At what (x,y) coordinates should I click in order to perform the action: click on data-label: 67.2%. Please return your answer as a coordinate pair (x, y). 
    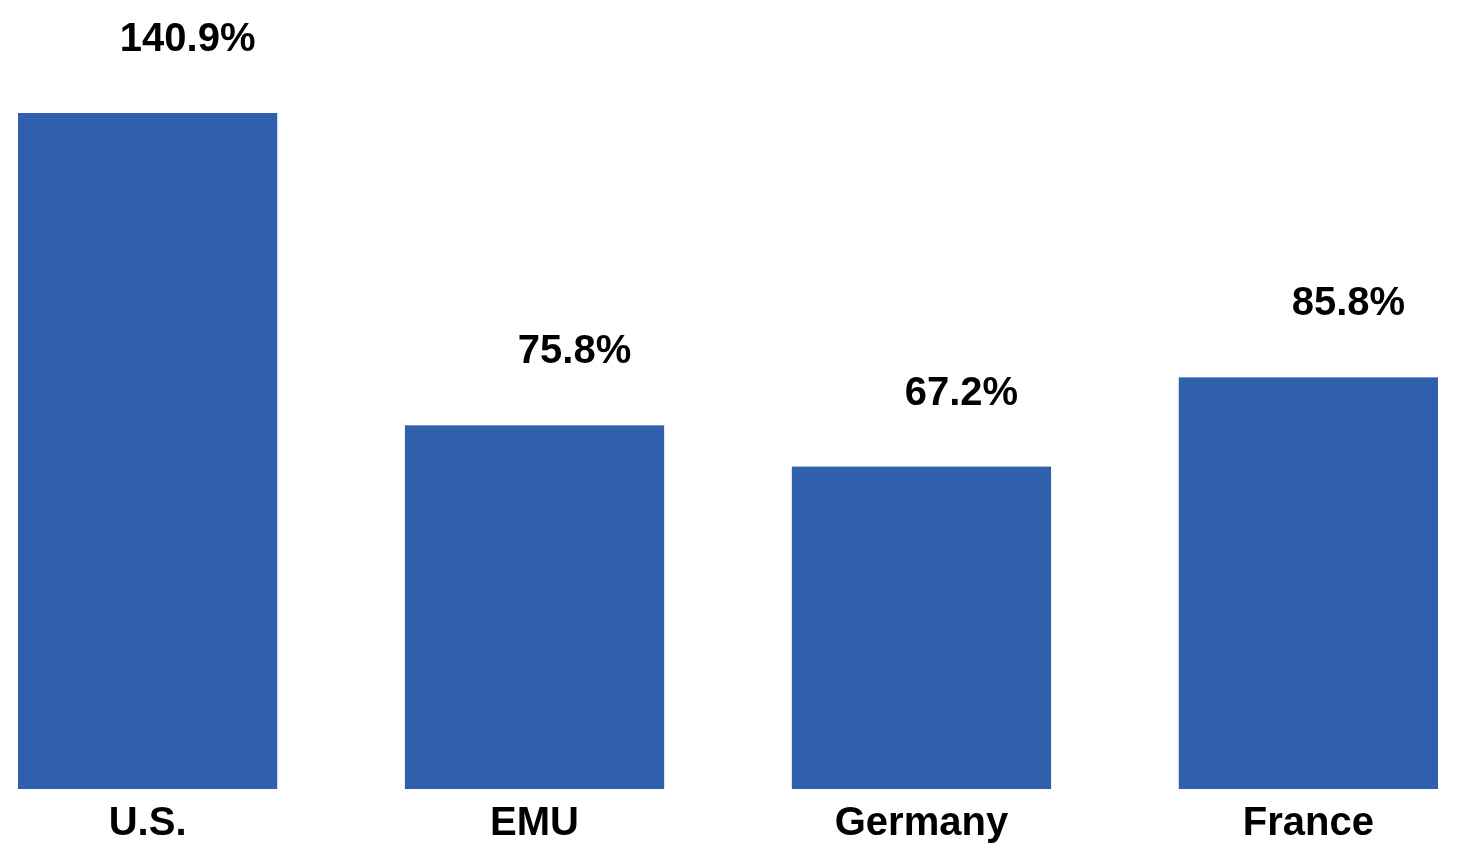
    Looking at the image, I should click on (961, 390).